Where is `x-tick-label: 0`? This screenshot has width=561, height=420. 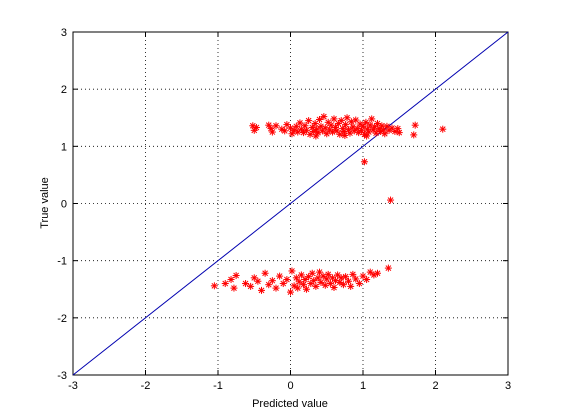 x-tick-label: 0 is located at coordinates (290, 386).